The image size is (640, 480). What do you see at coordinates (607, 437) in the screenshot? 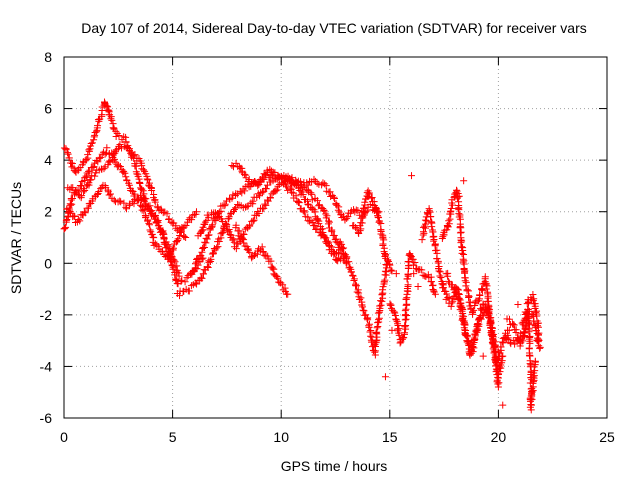
I see `x-tick-label: 25` at bounding box center [607, 437].